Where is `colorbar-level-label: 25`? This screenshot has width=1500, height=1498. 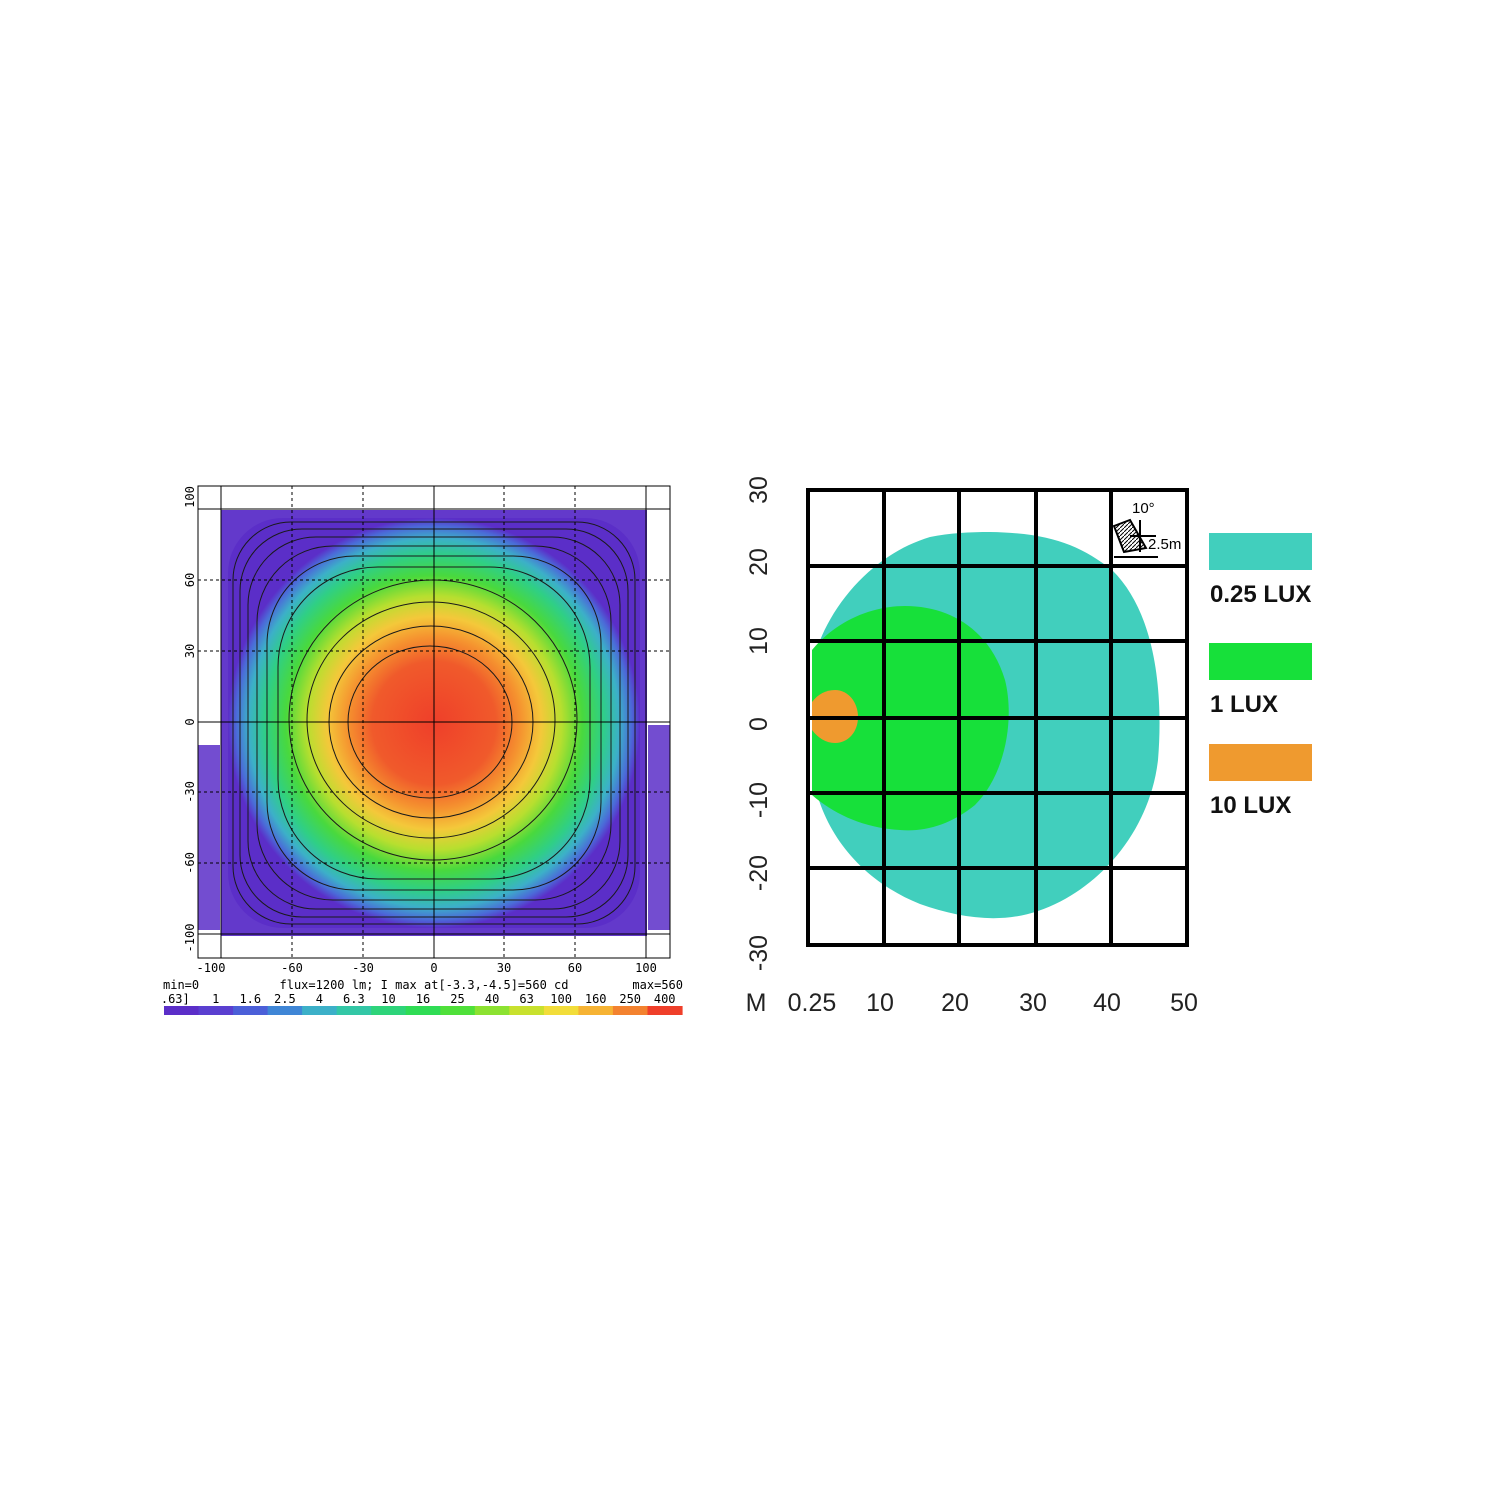 colorbar-level-label: 25 is located at coordinates (457, 999).